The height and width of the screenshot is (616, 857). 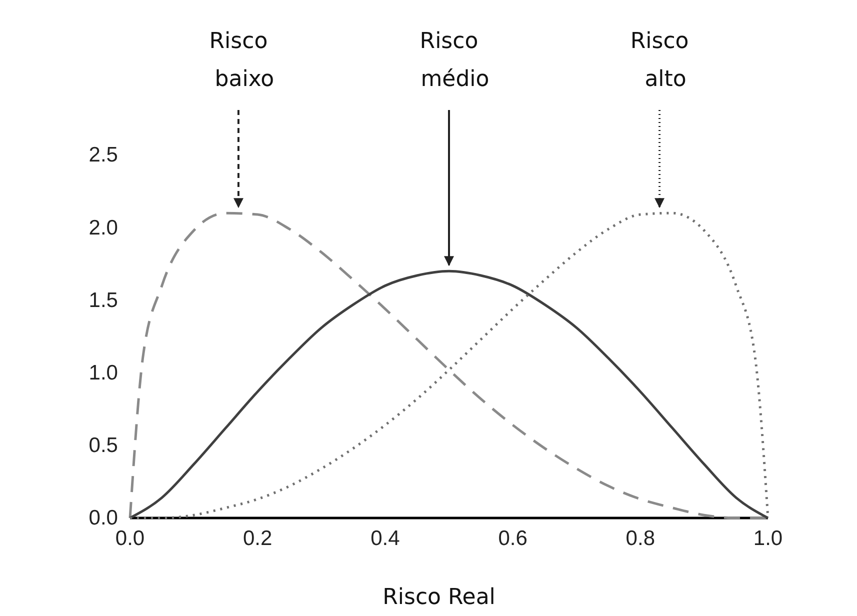 What do you see at coordinates (103, 373) in the screenshot?
I see `y-tick-label: 1.0` at bounding box center [103, 373].